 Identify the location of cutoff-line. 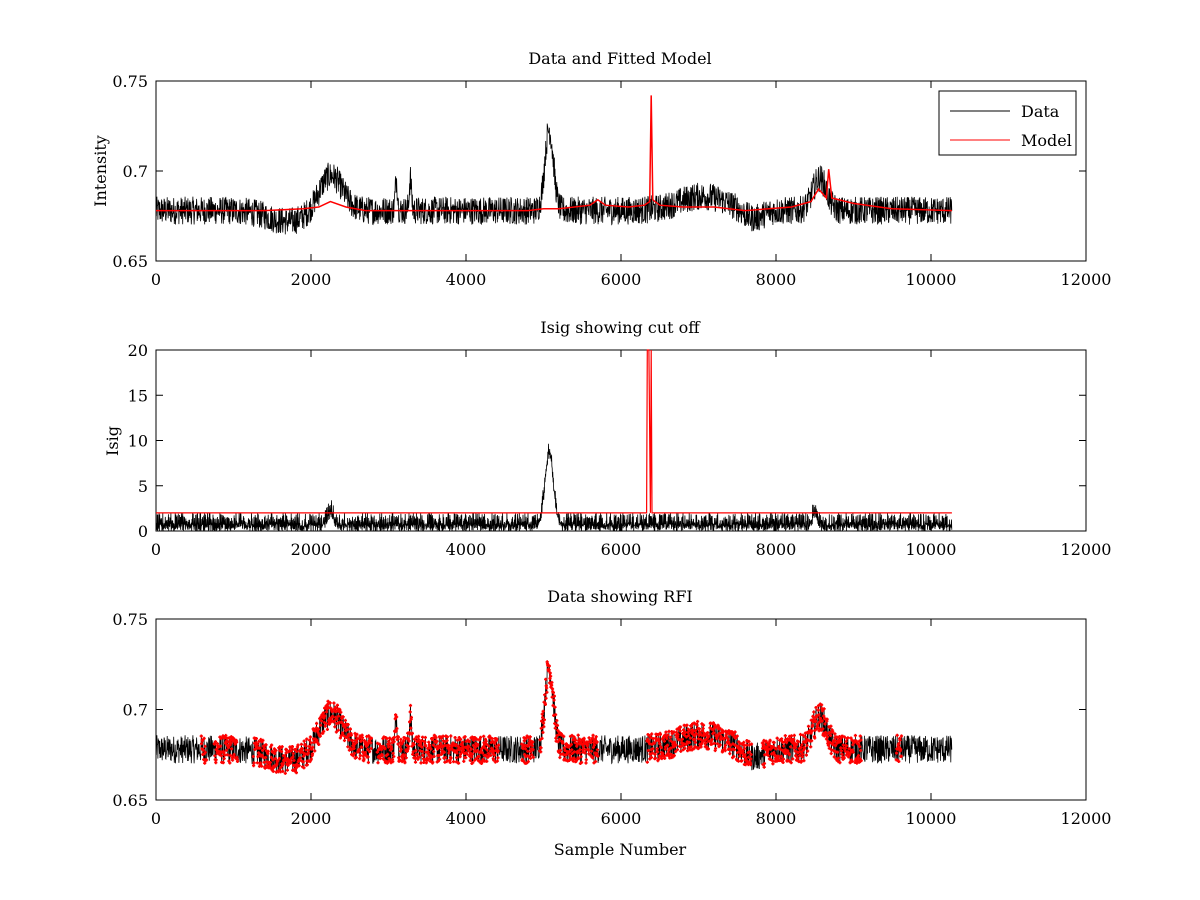
(554, 431).